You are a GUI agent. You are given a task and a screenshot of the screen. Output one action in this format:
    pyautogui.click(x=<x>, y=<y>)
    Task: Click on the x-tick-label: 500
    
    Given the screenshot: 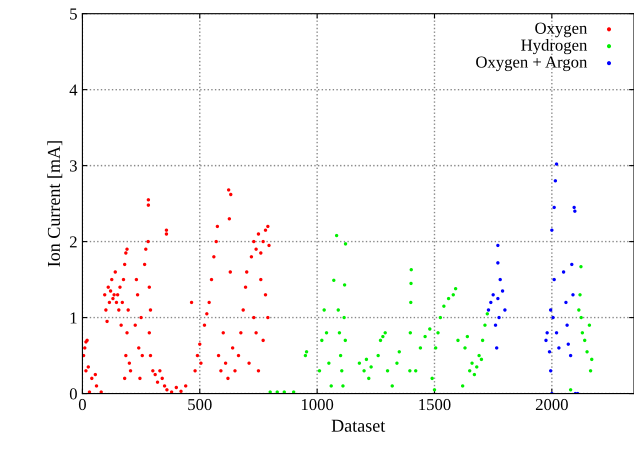 What is the action you would take?
    pyautogui.click(x=200, y=404)
    